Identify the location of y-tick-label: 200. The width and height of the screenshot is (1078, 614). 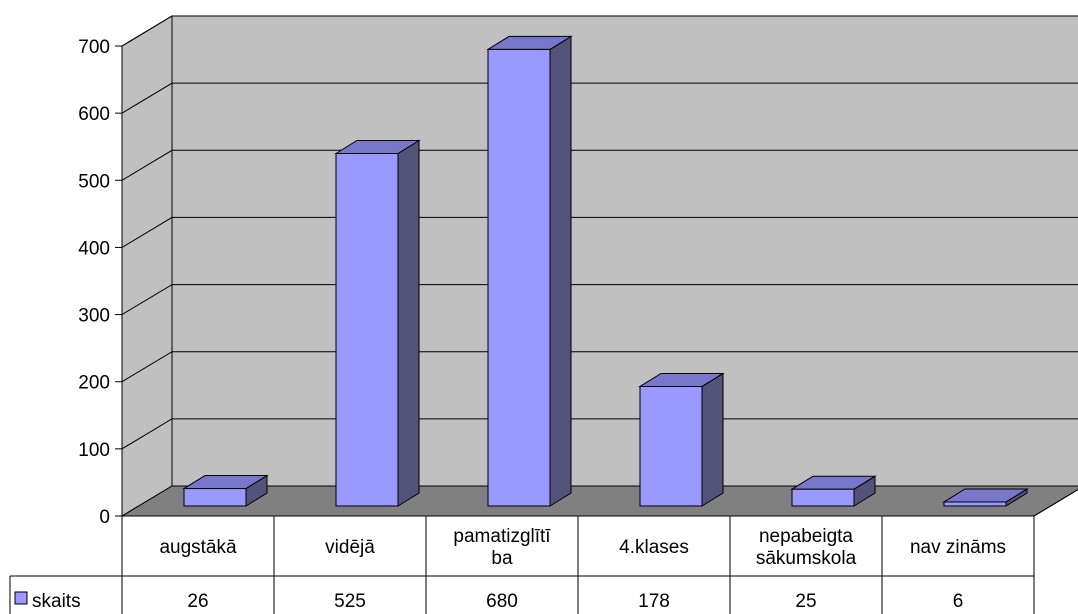
(94, 383).